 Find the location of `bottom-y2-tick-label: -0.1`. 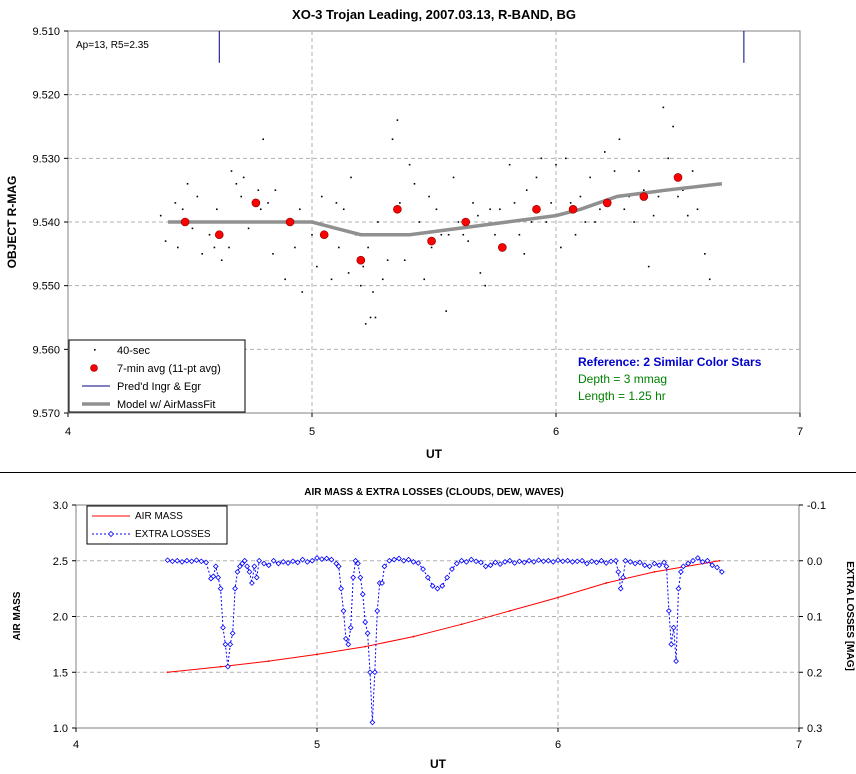

bottom-y2-tick-label: -0.1 is located at coordinates (816, 506).